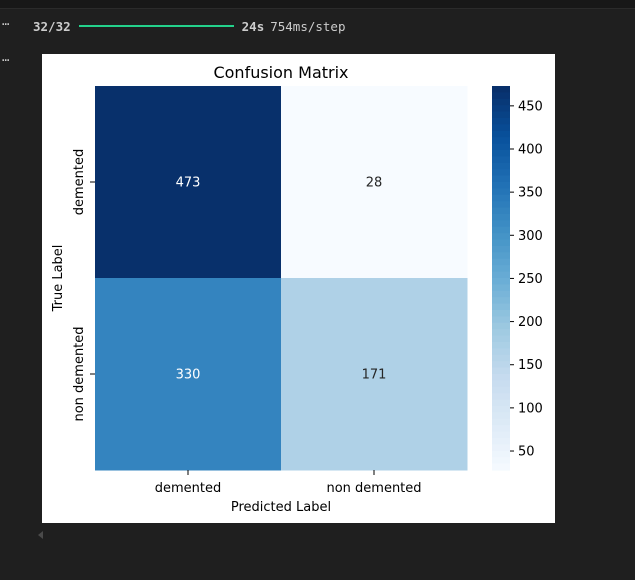 This screenshot has height=580, width=635. Describe the element at coordinates (79, 182) in the screenshot. I see `y-tick-label-0: demented` at that location.